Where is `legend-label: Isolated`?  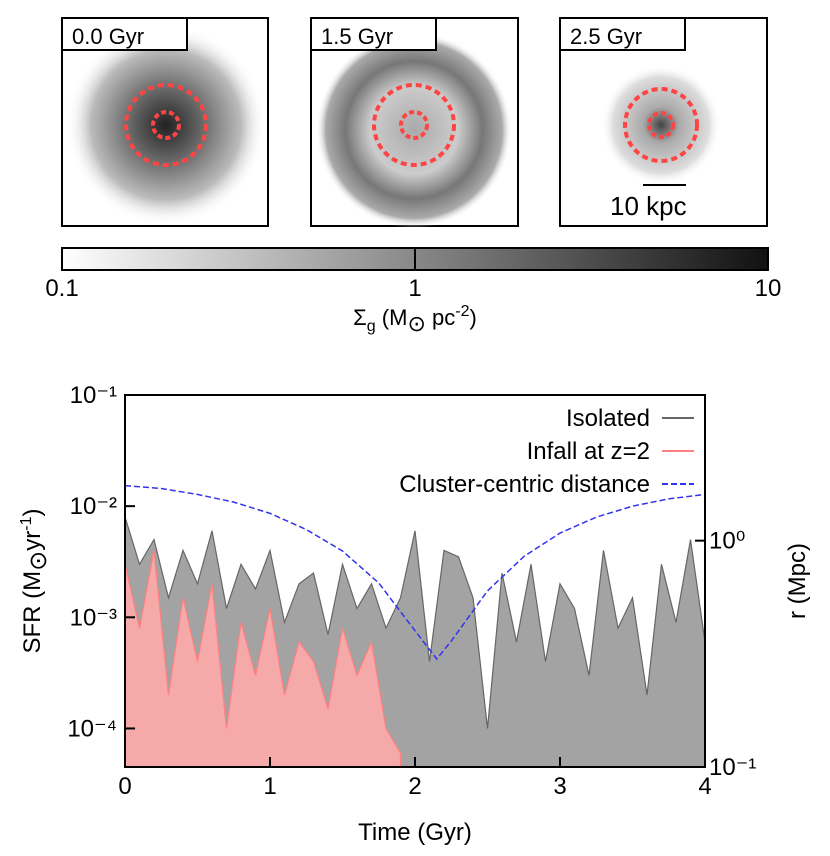
legend-label: Isolated is located at coordinates (608, 418).